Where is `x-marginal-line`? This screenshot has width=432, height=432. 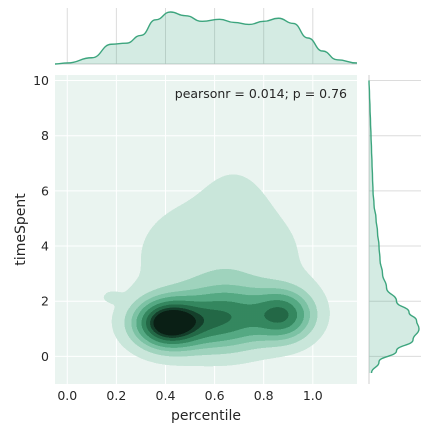 x-marginal-line is located at coordinates (206, 38).